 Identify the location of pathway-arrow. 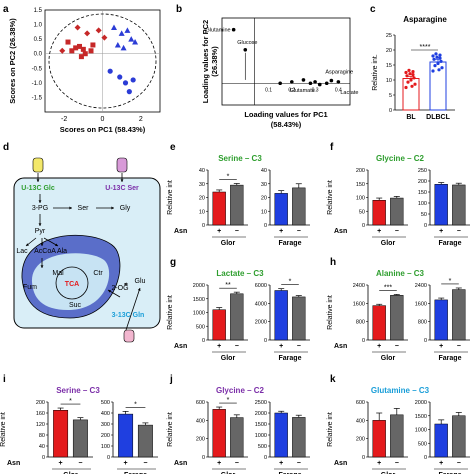
(51, 242).